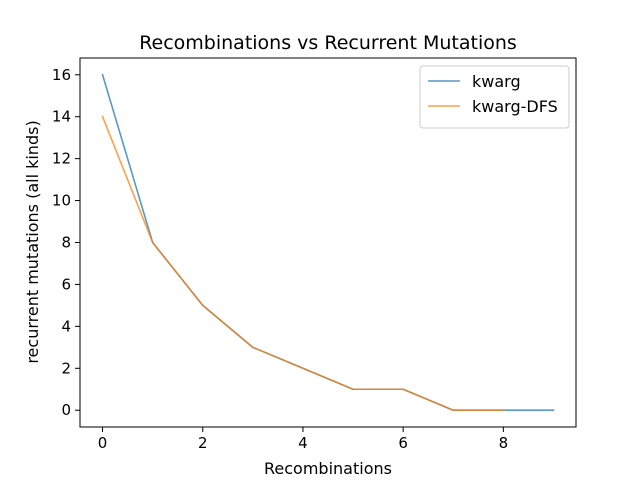  Describe the element at coordinates (61, 117) in the screenshot. I see `y-tick-label: 14` at that location.